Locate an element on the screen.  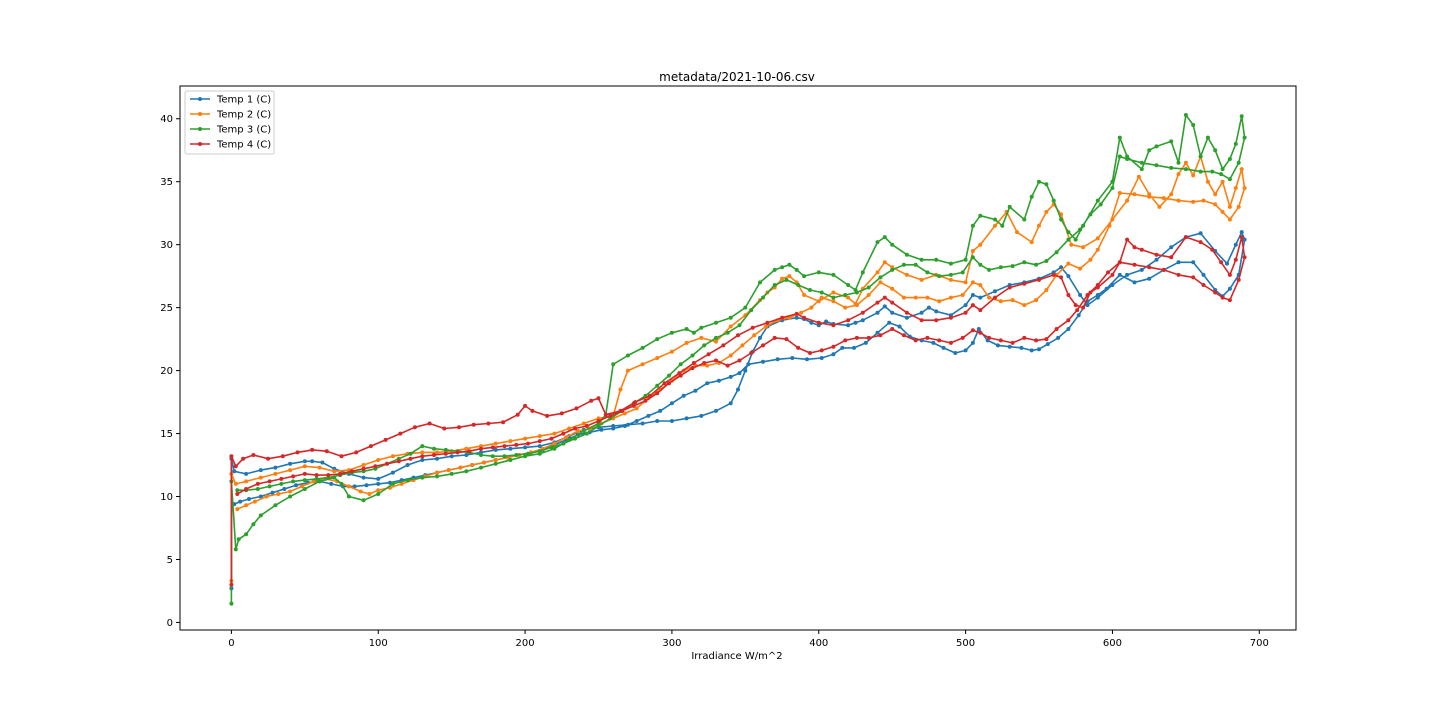
y-axis: 0 5 10 15 20 25 30 35 40 is located at coordinates (170, 371).